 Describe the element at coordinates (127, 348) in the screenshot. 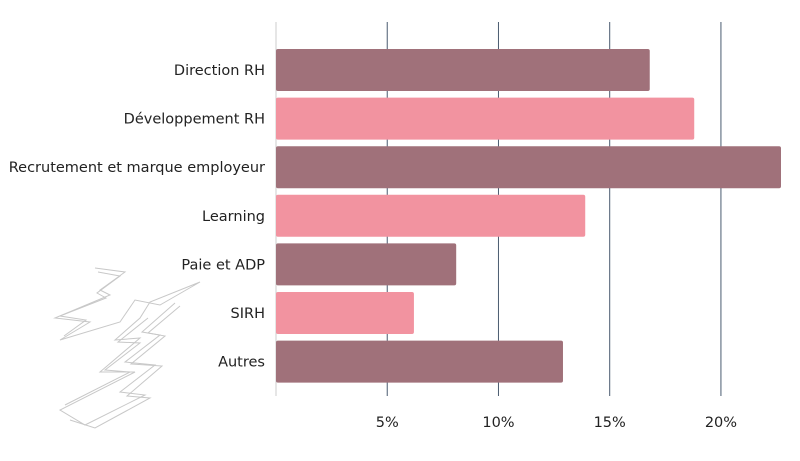

I see `lightning-bolt-sketch-icon` at that location.